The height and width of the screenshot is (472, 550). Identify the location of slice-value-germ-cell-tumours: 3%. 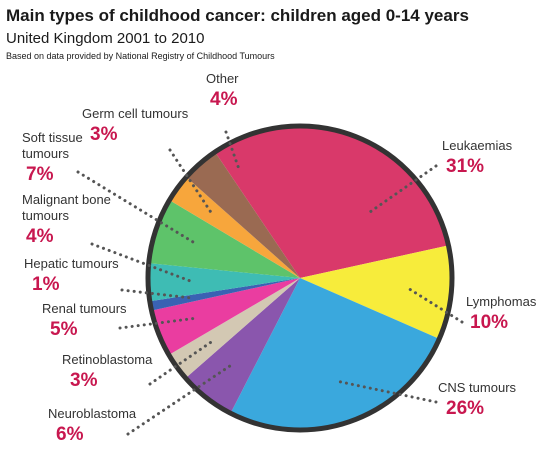
(104, 134).